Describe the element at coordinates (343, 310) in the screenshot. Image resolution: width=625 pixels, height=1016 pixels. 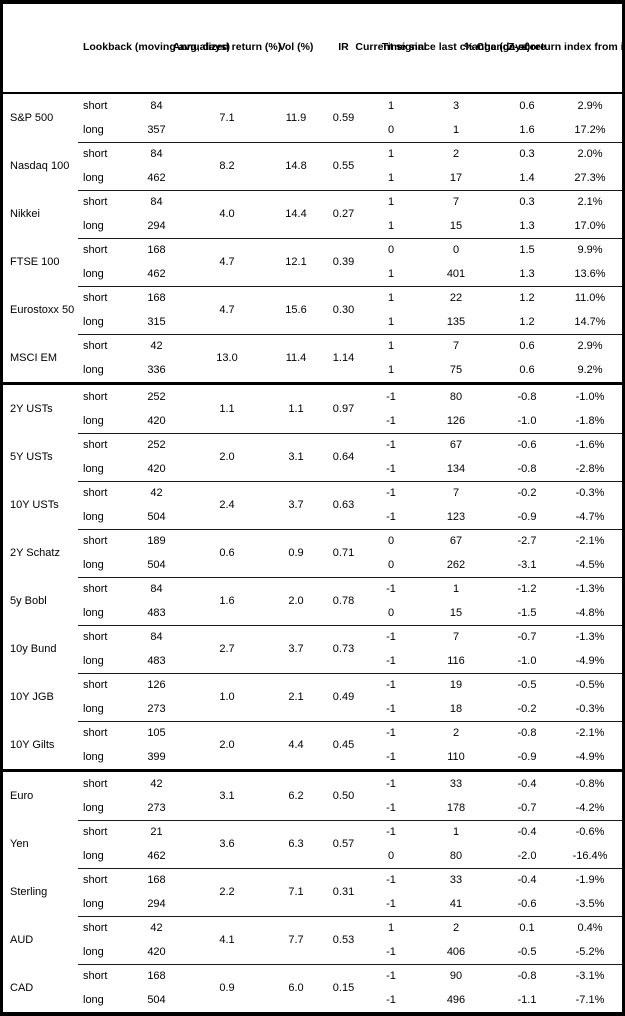
I see `ir-value: 0.30` at that location.